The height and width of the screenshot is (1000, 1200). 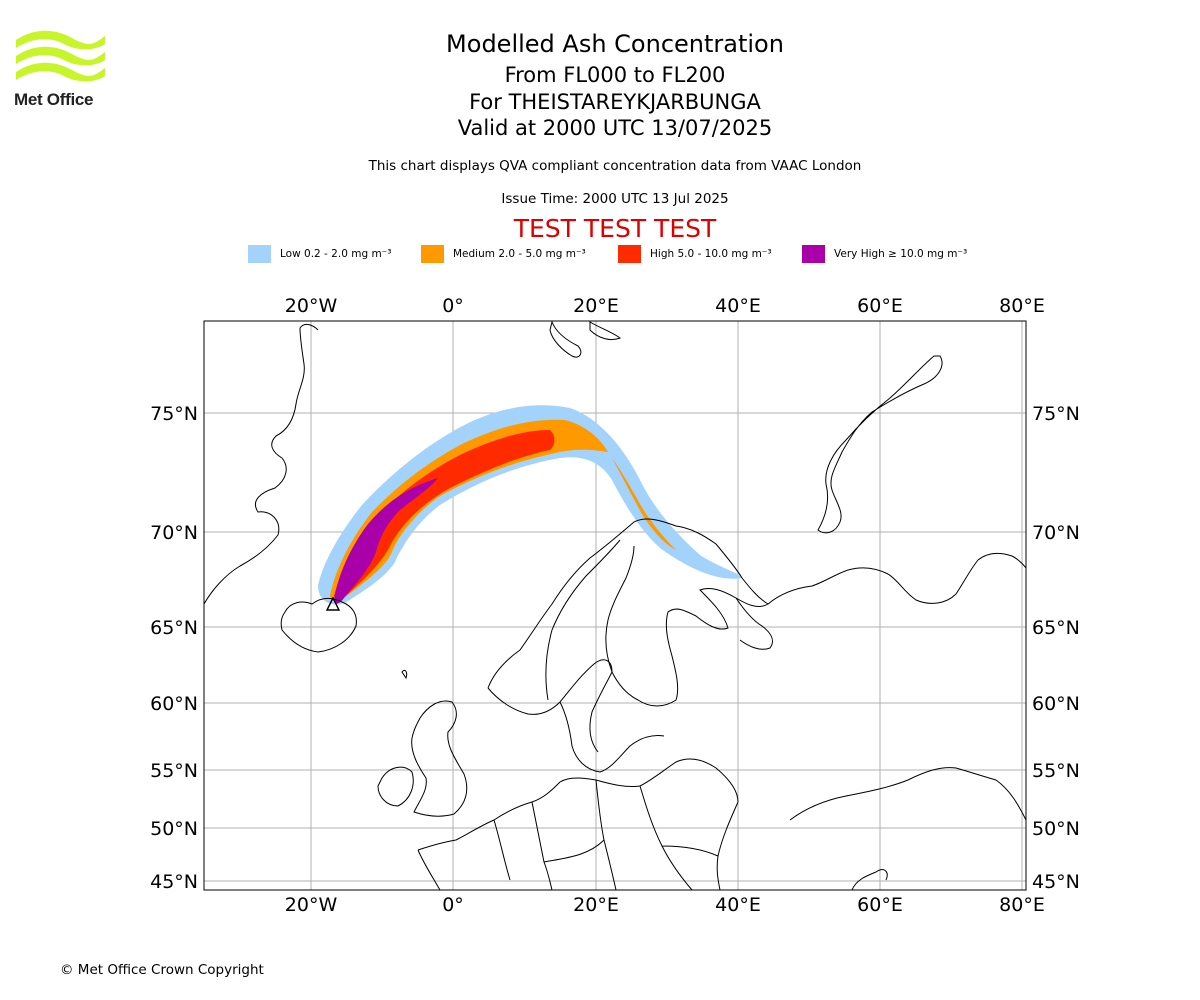 I want to click on iceland-outline, so click(x=318, y=625).